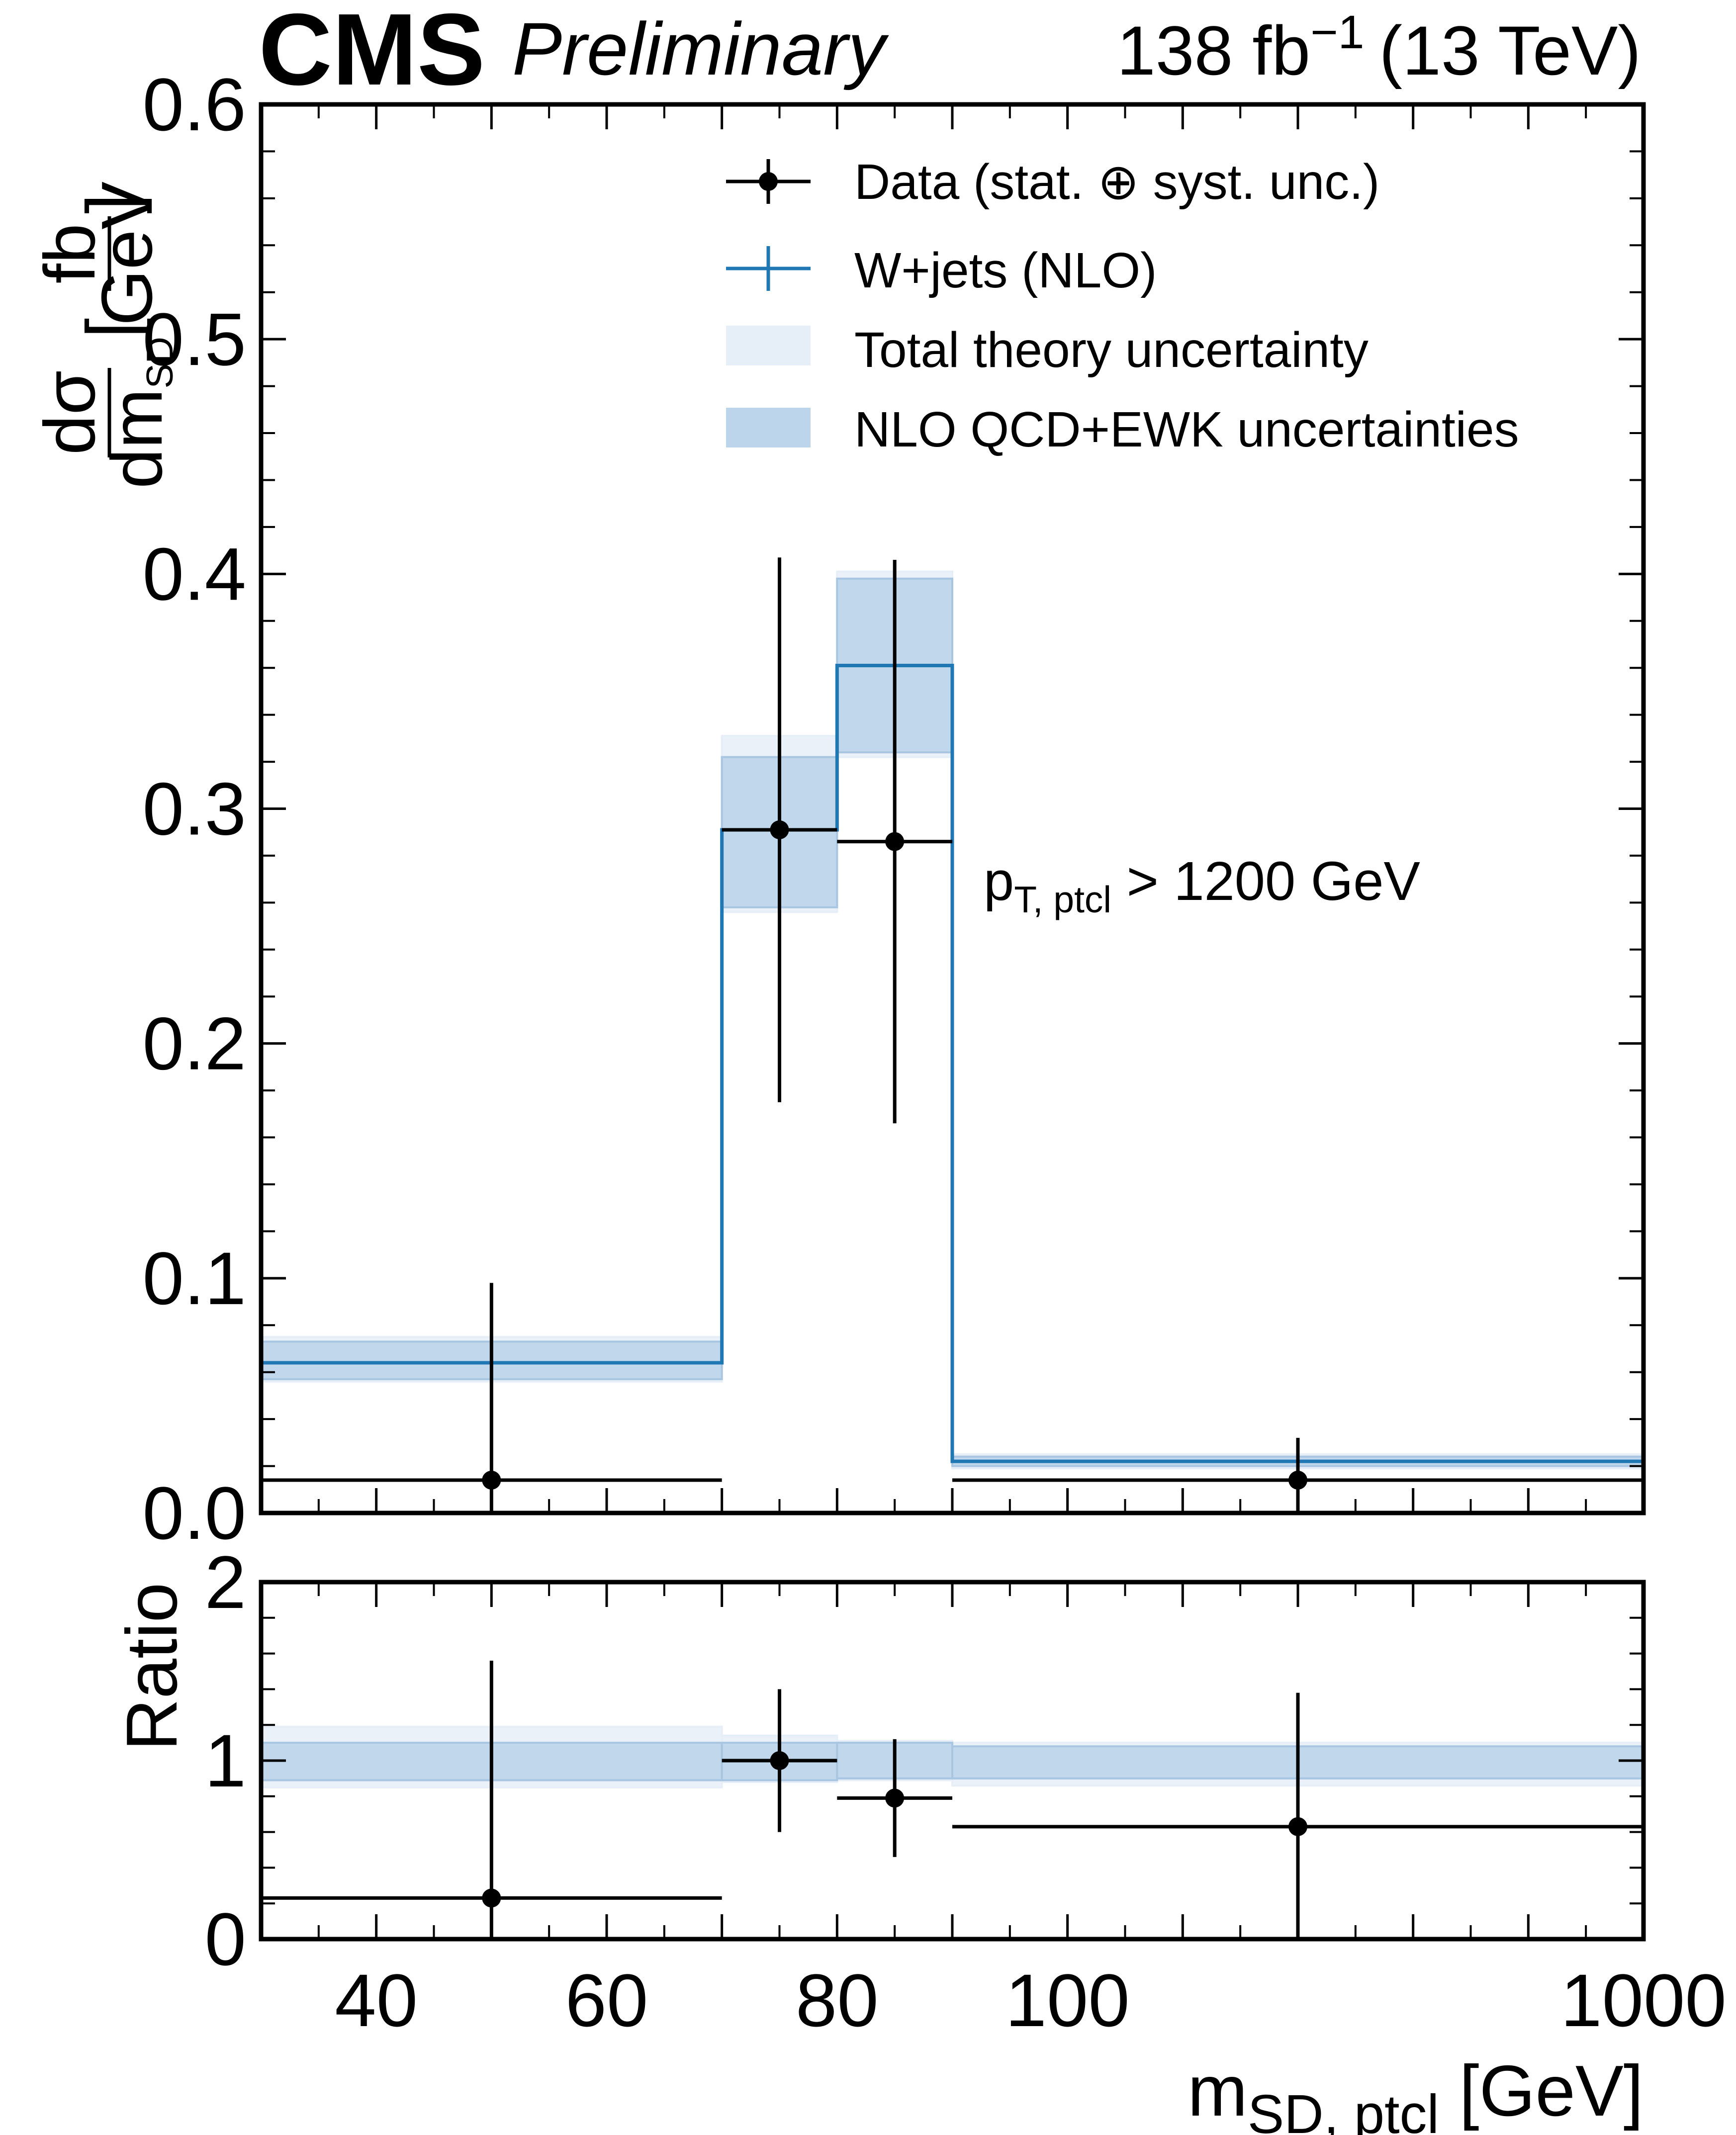  Describe the element at coordinates (1214, 50) in the screenshot. I see `lumi-value: 138 fb` at that location.